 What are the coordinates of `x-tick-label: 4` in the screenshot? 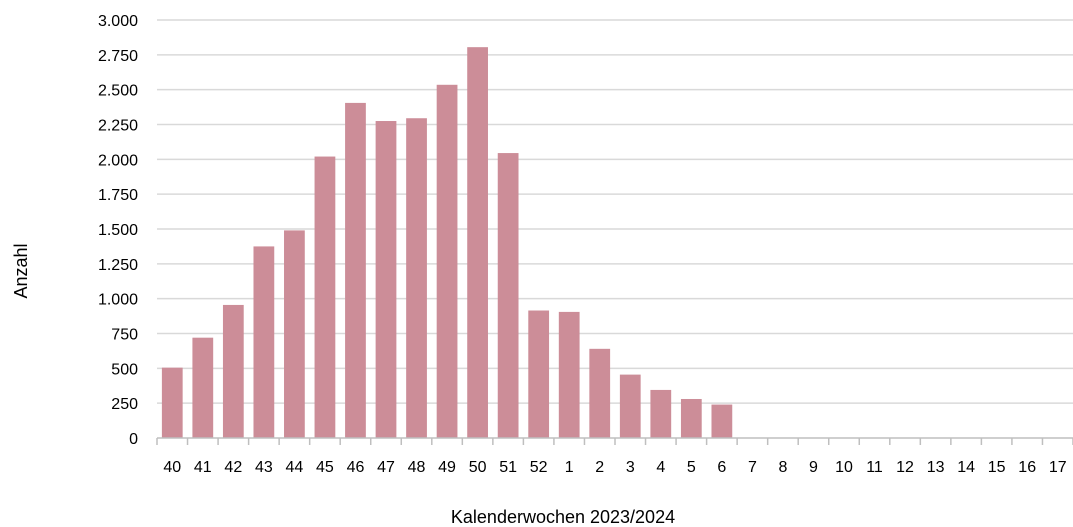 It's located at (660, 467).